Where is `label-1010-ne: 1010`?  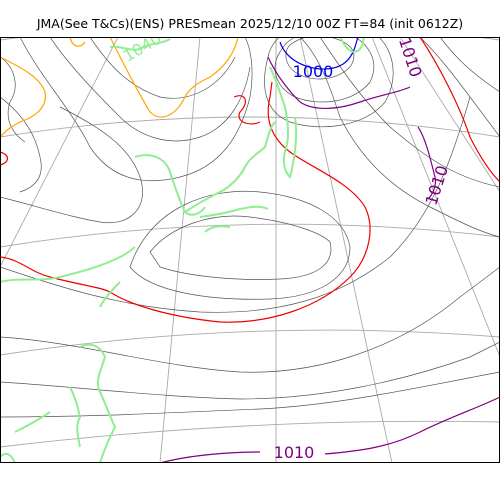 label-1010-ne: 1010 is located at coordinates (410, 58).